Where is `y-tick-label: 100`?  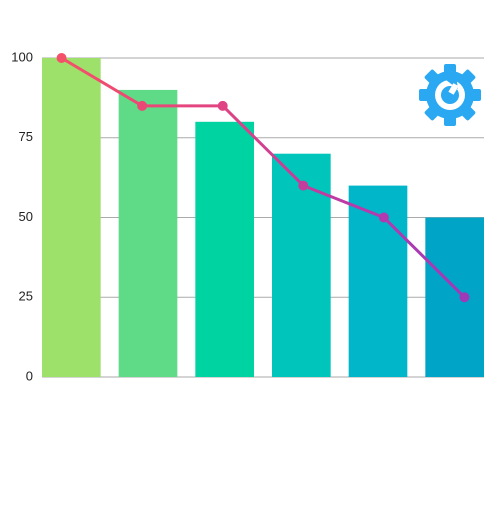 y-tick-label: 100 is located at coordinates (22, 56).